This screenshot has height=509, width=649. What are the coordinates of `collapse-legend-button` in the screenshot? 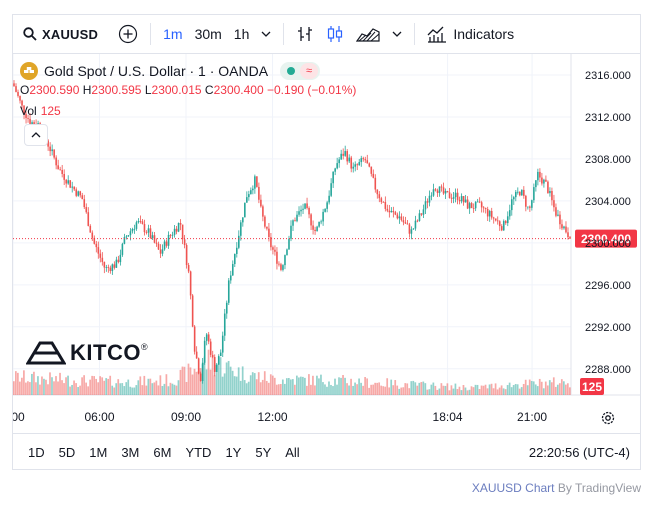 It's located at (36, 135).